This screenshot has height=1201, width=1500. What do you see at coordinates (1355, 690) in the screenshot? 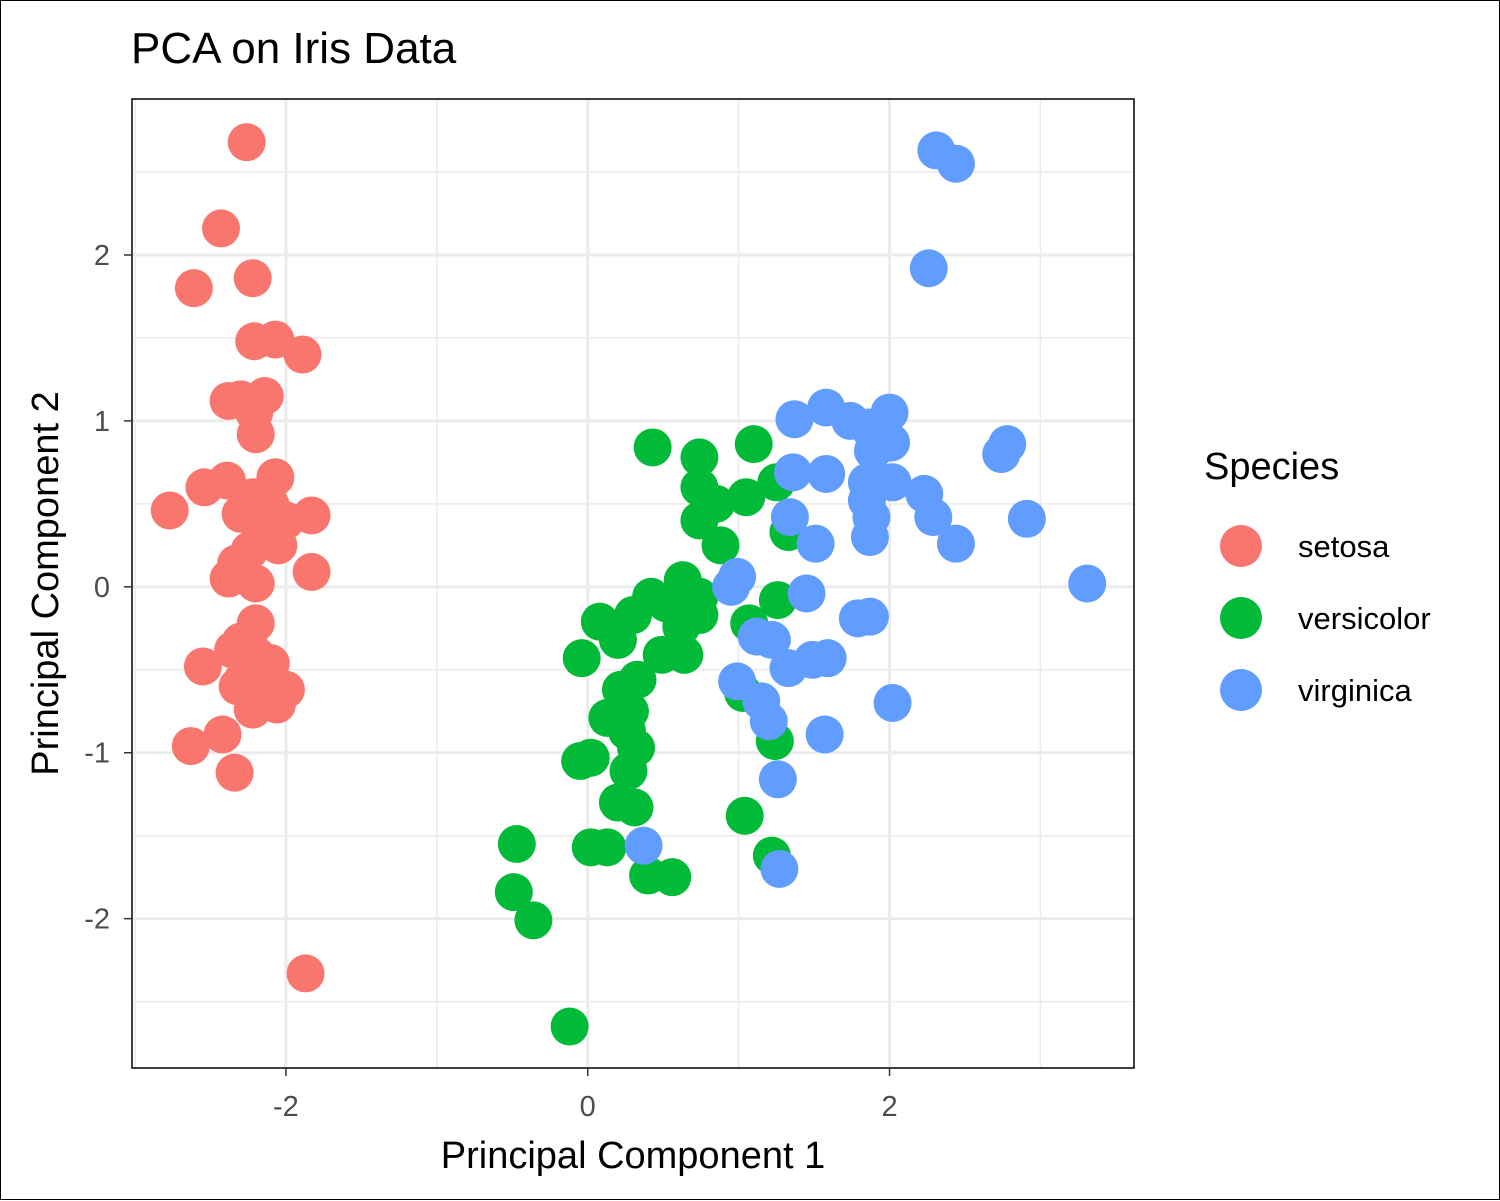
I see `legend-label-virginica: virginica` at bounding box center [1355, 690].